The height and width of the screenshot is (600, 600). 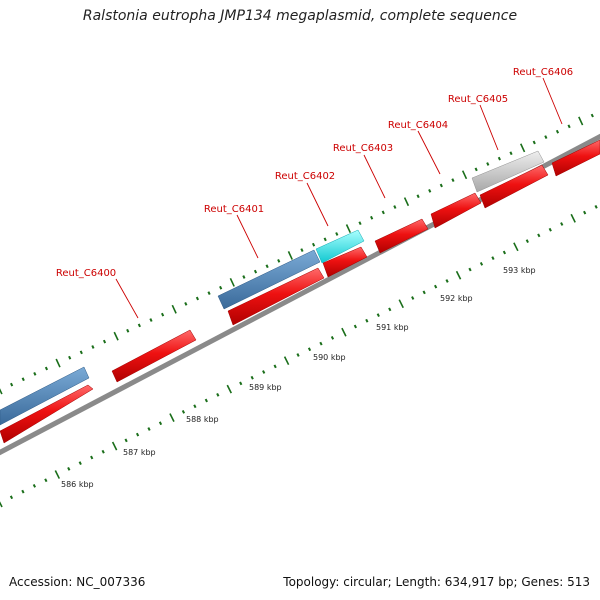 What do you see at coordinates (86, 273) in the screenshot?
I see `gene-label: Reut_C6400` at bounding box center [86, 273].